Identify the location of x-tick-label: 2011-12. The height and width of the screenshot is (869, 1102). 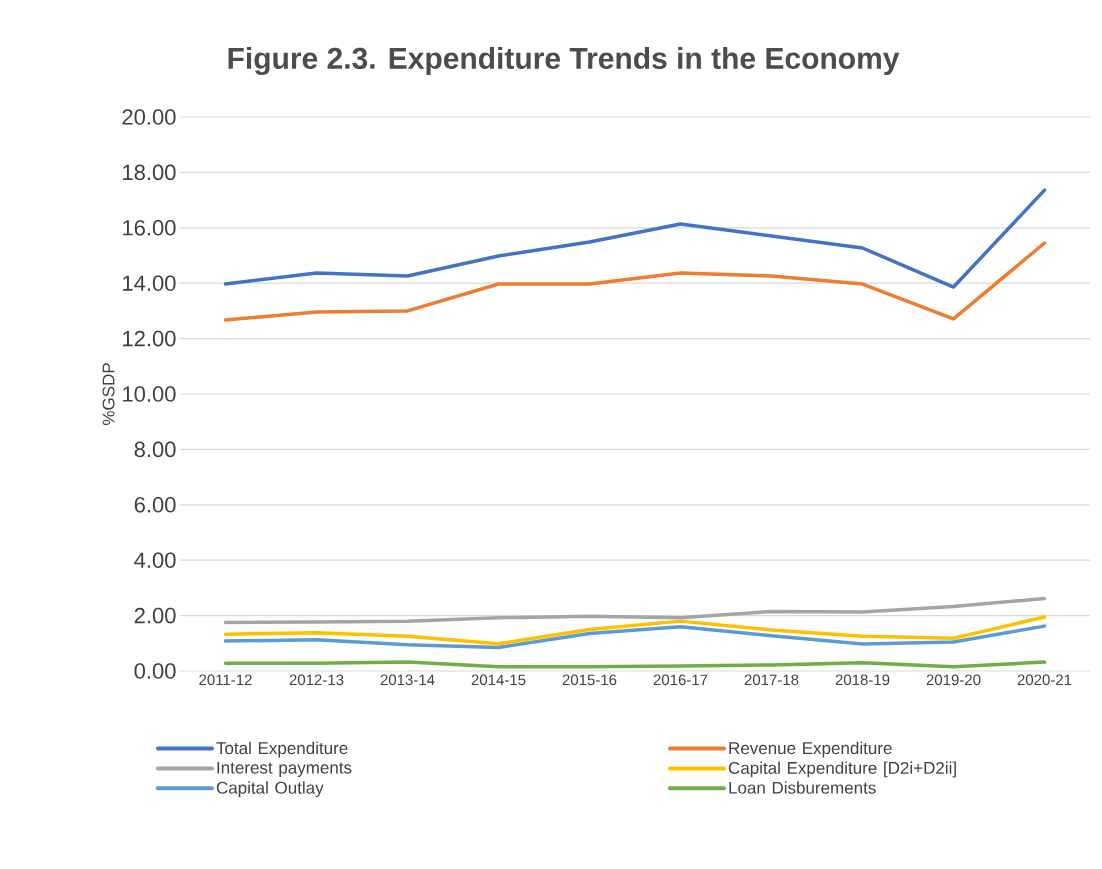
(225, 680).